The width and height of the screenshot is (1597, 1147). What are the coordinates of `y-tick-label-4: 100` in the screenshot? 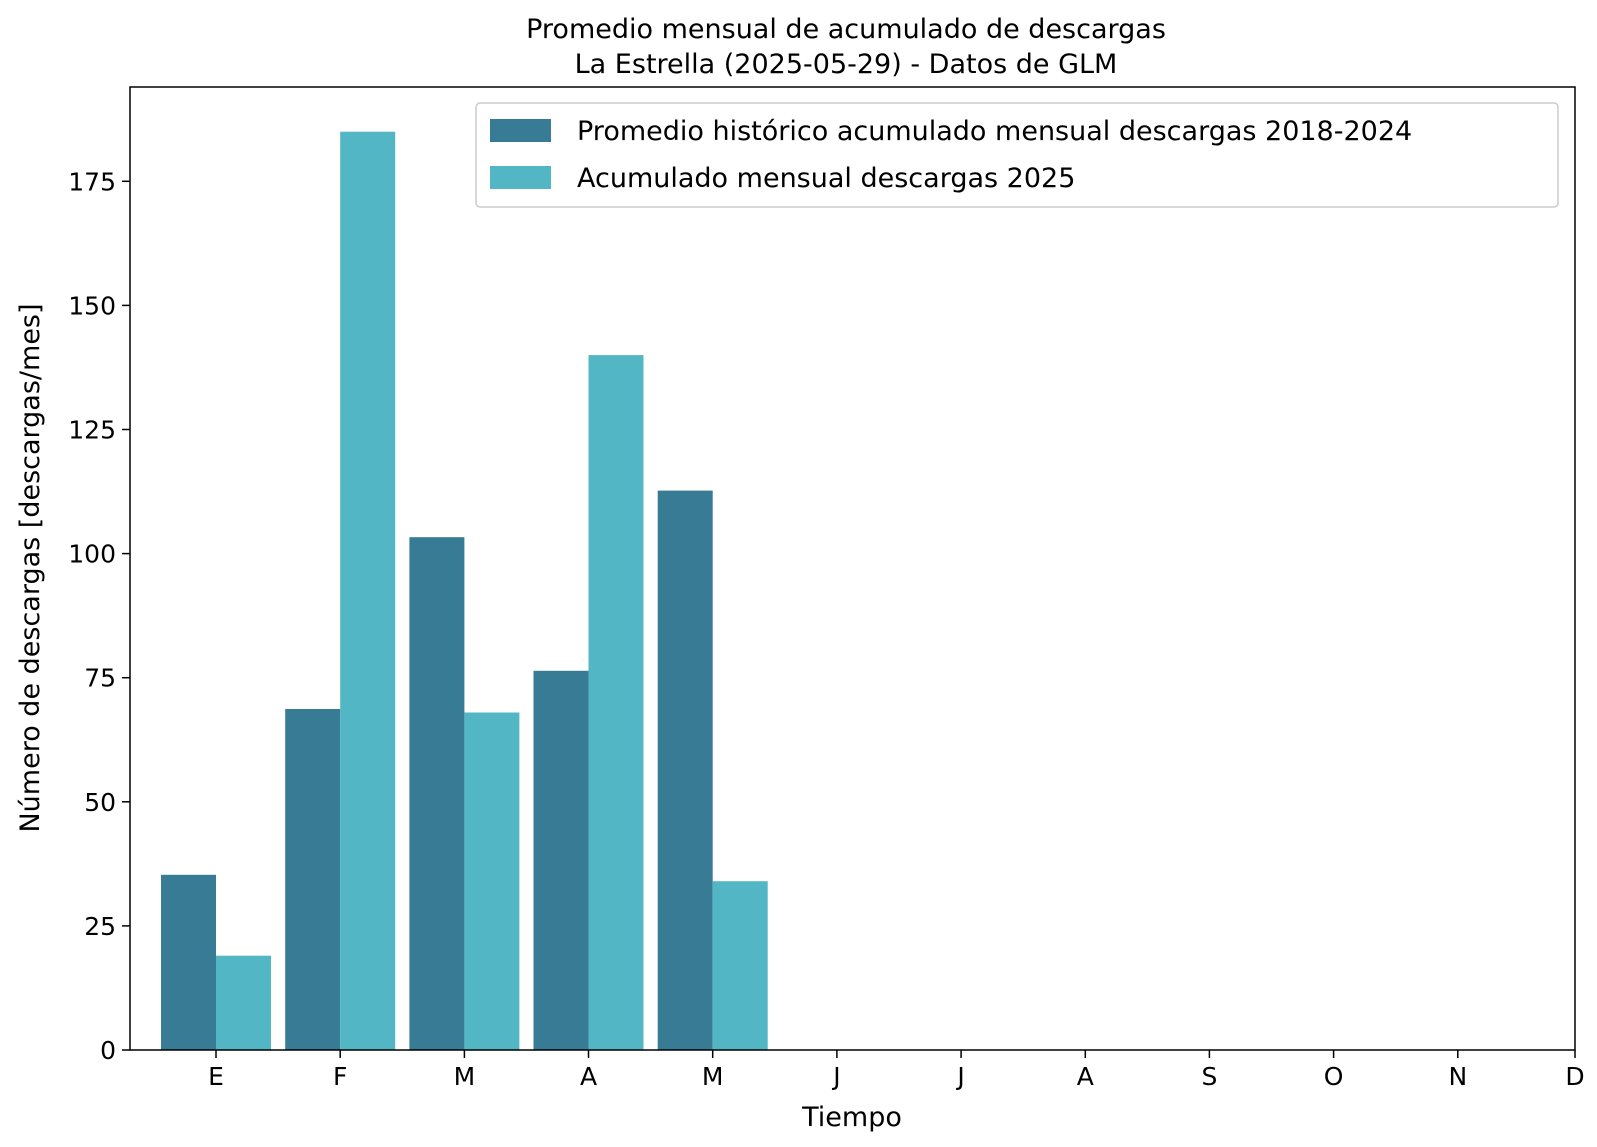 It's located at (92, 554).